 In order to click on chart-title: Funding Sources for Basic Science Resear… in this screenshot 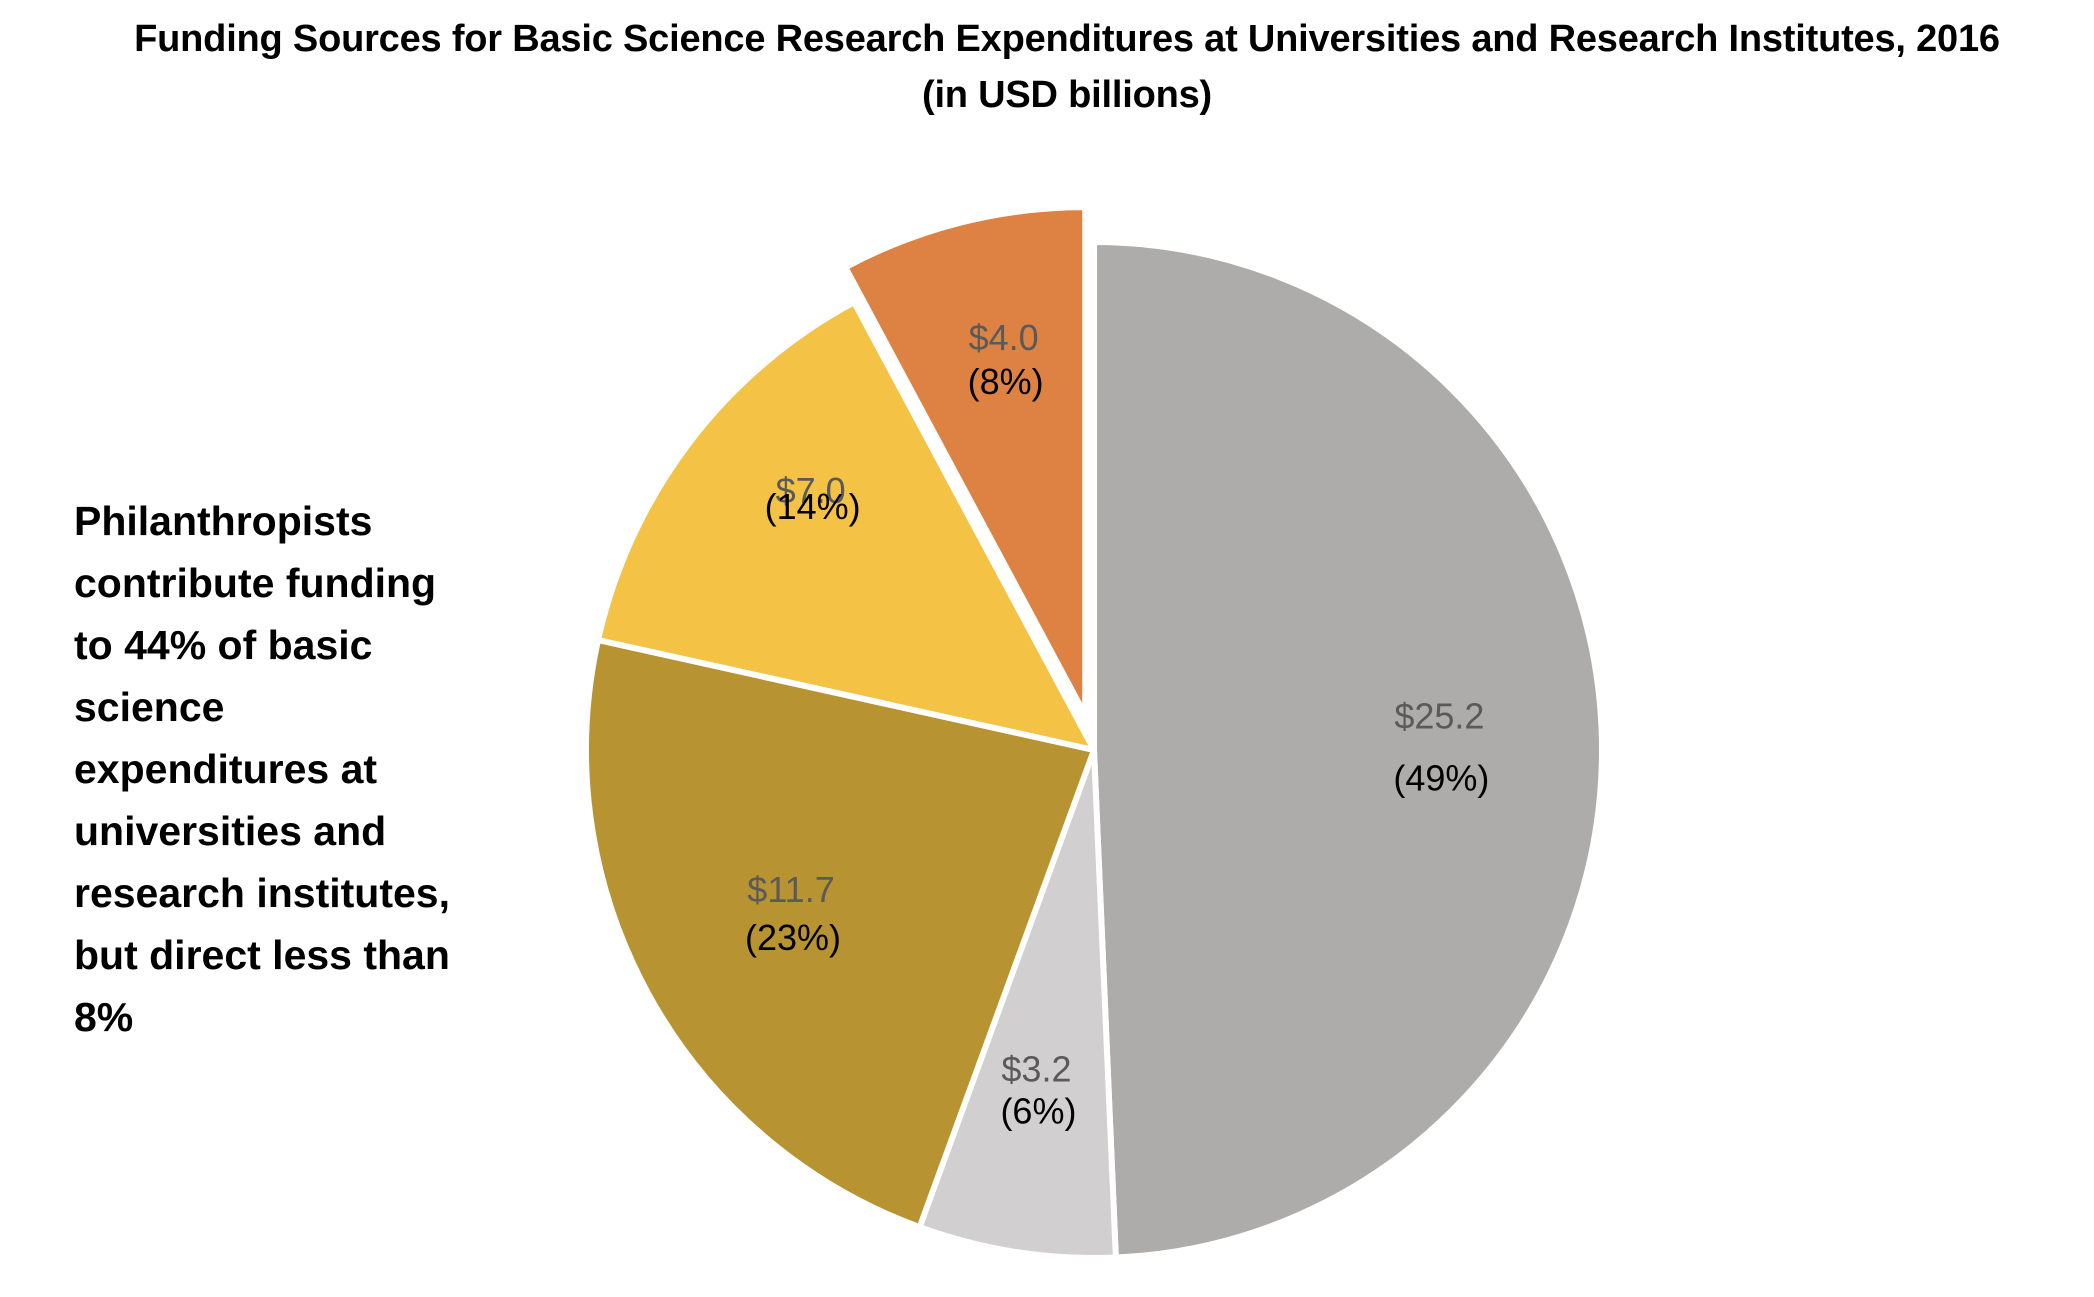, I will do `click(1067, 39)`.